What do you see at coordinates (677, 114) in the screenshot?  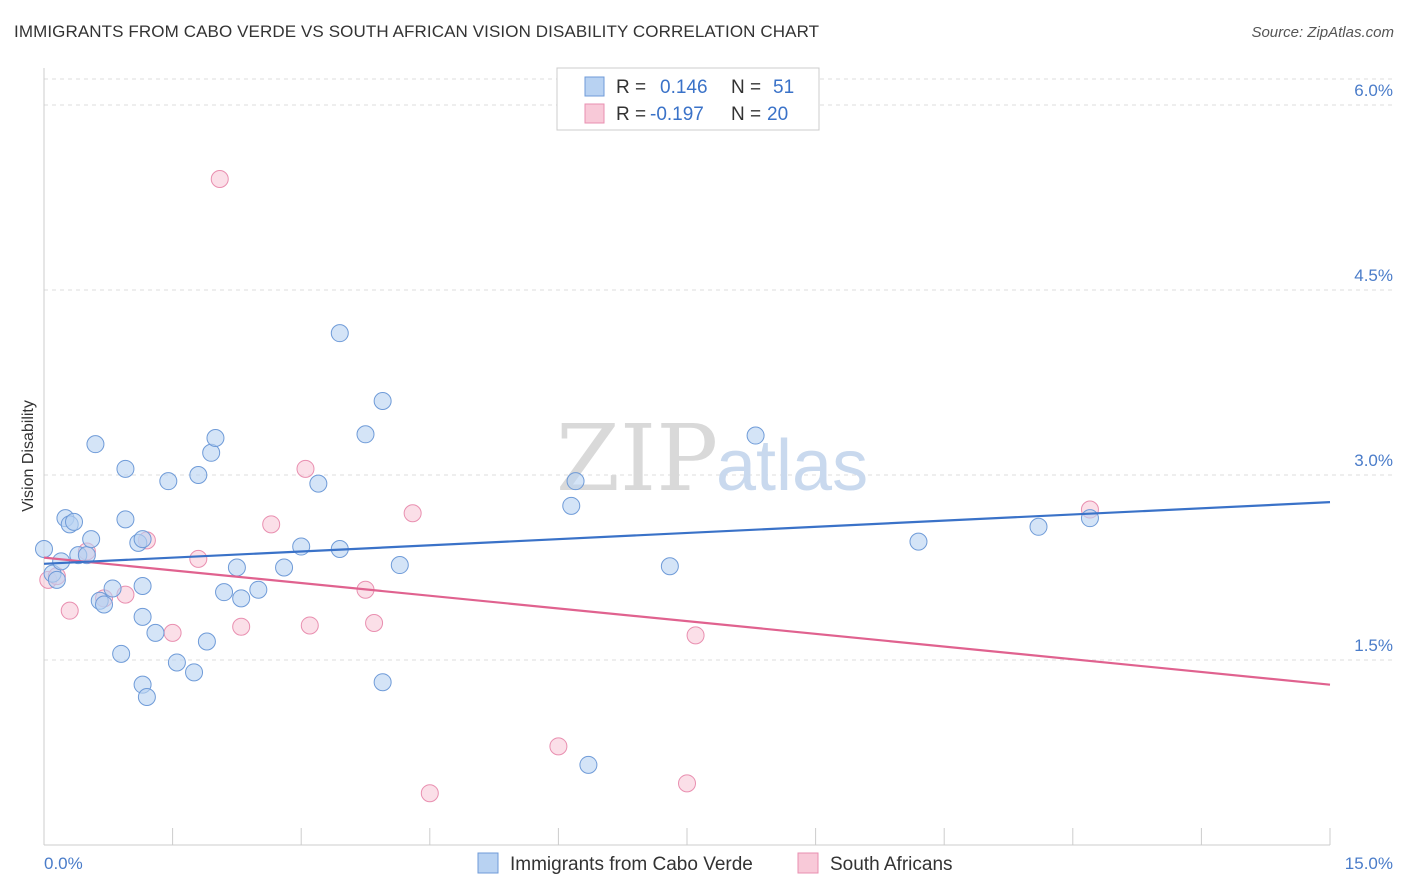 I see `legend-r-value-pink: -0.197` at bounding box center [677, 114].